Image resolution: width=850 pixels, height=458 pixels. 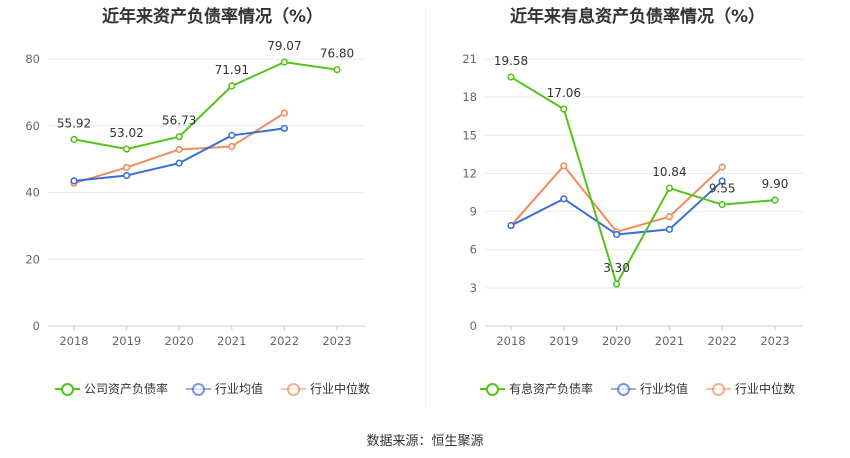 I want to click on data-source-note: 数据来源：恒生聚源, so click(x=425, y=441).